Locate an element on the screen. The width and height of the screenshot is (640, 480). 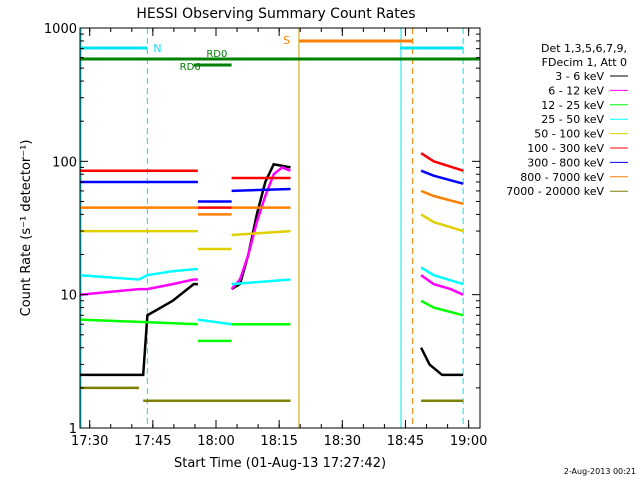
legend-label-5: 100 - 300 keV is located at coordinates (565, 148).